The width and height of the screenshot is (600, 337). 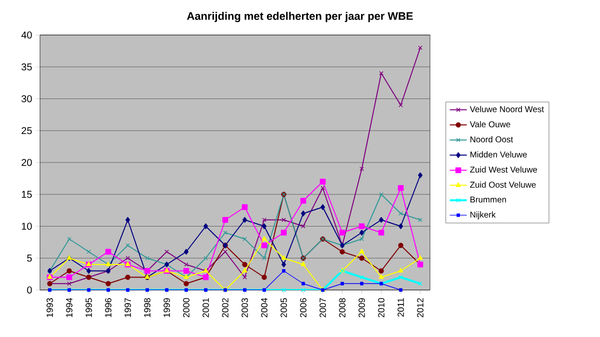 What do you see at coordinates (49, 308) in the screenshot?
I see `x-tick-label: 1993` at bounding box center [49, 308].